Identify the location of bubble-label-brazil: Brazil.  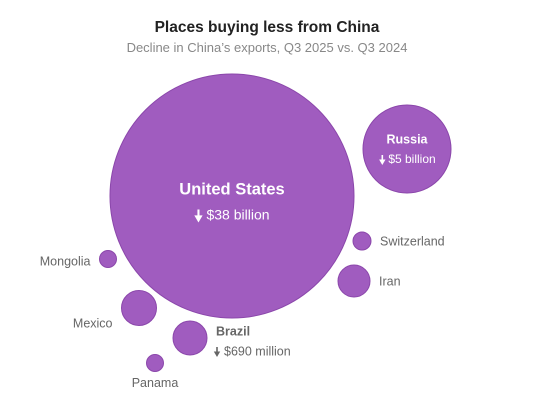
(233, 331).